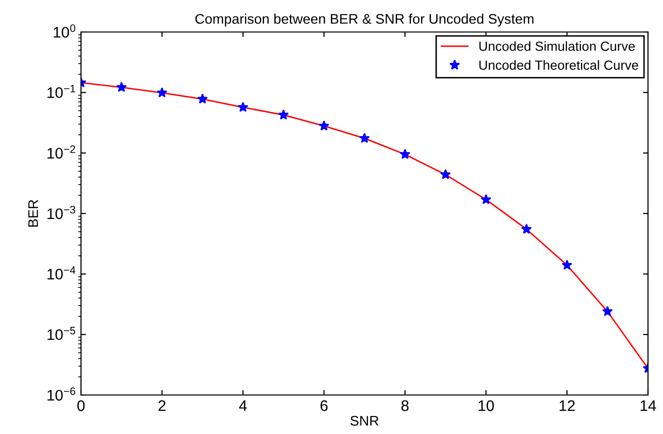  What do you see at coordinates (405, 406) in the screenshot?
I see `x-tick-label: 8` at bounding box center [405, 406].